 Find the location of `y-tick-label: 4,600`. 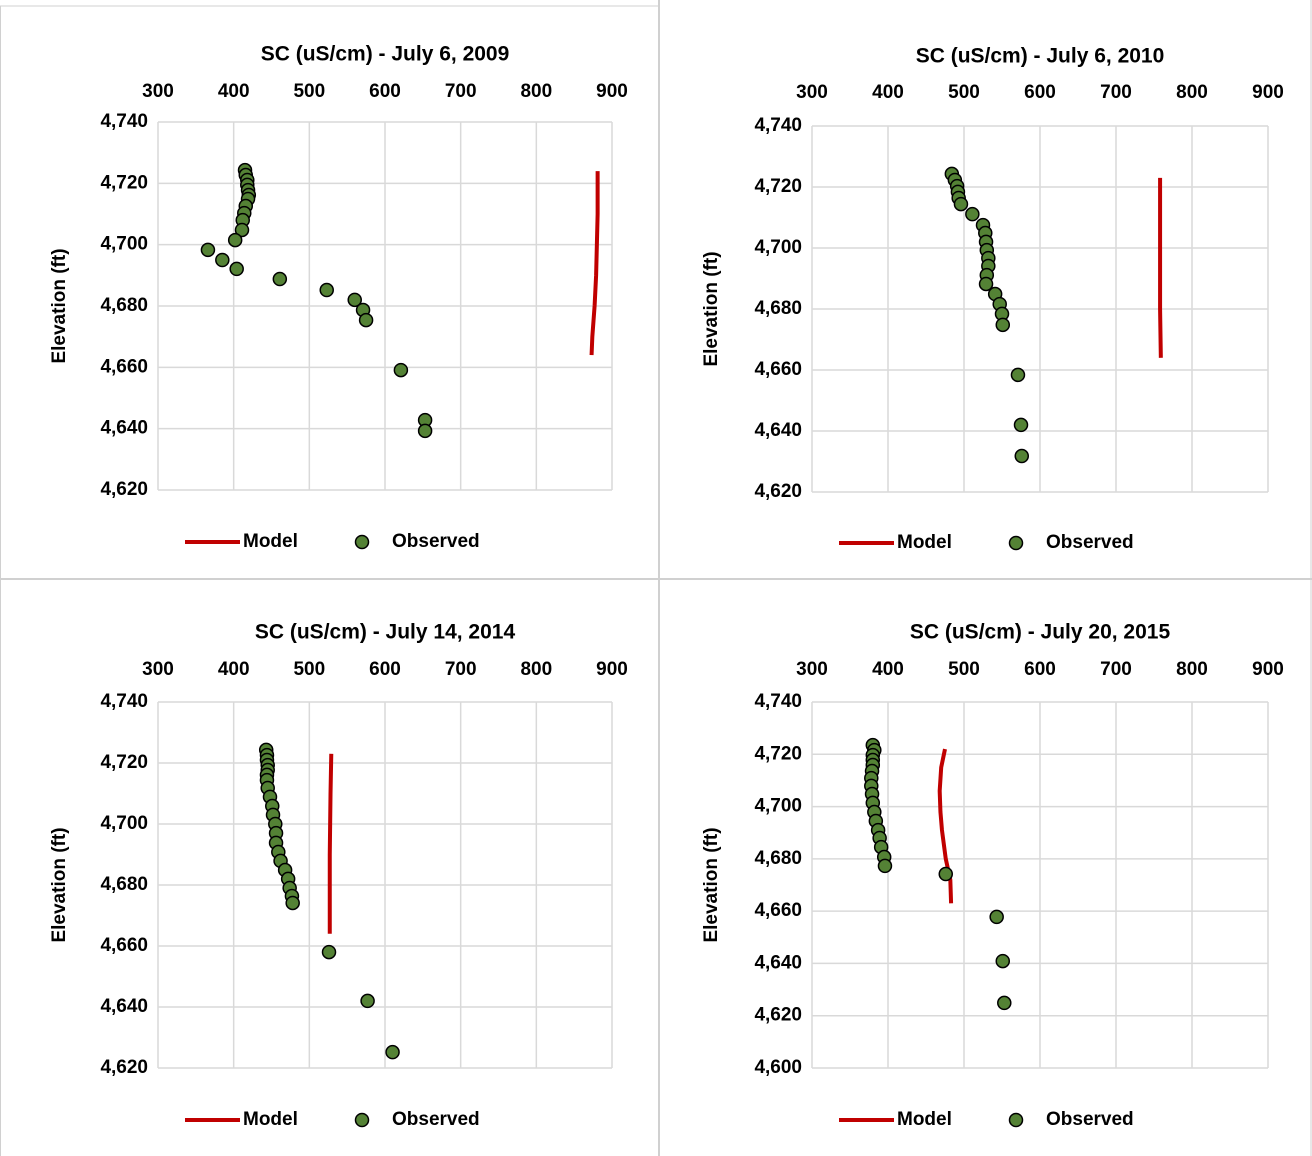

y-tick-label: 4,600 is located at coordinates (778, 1067).